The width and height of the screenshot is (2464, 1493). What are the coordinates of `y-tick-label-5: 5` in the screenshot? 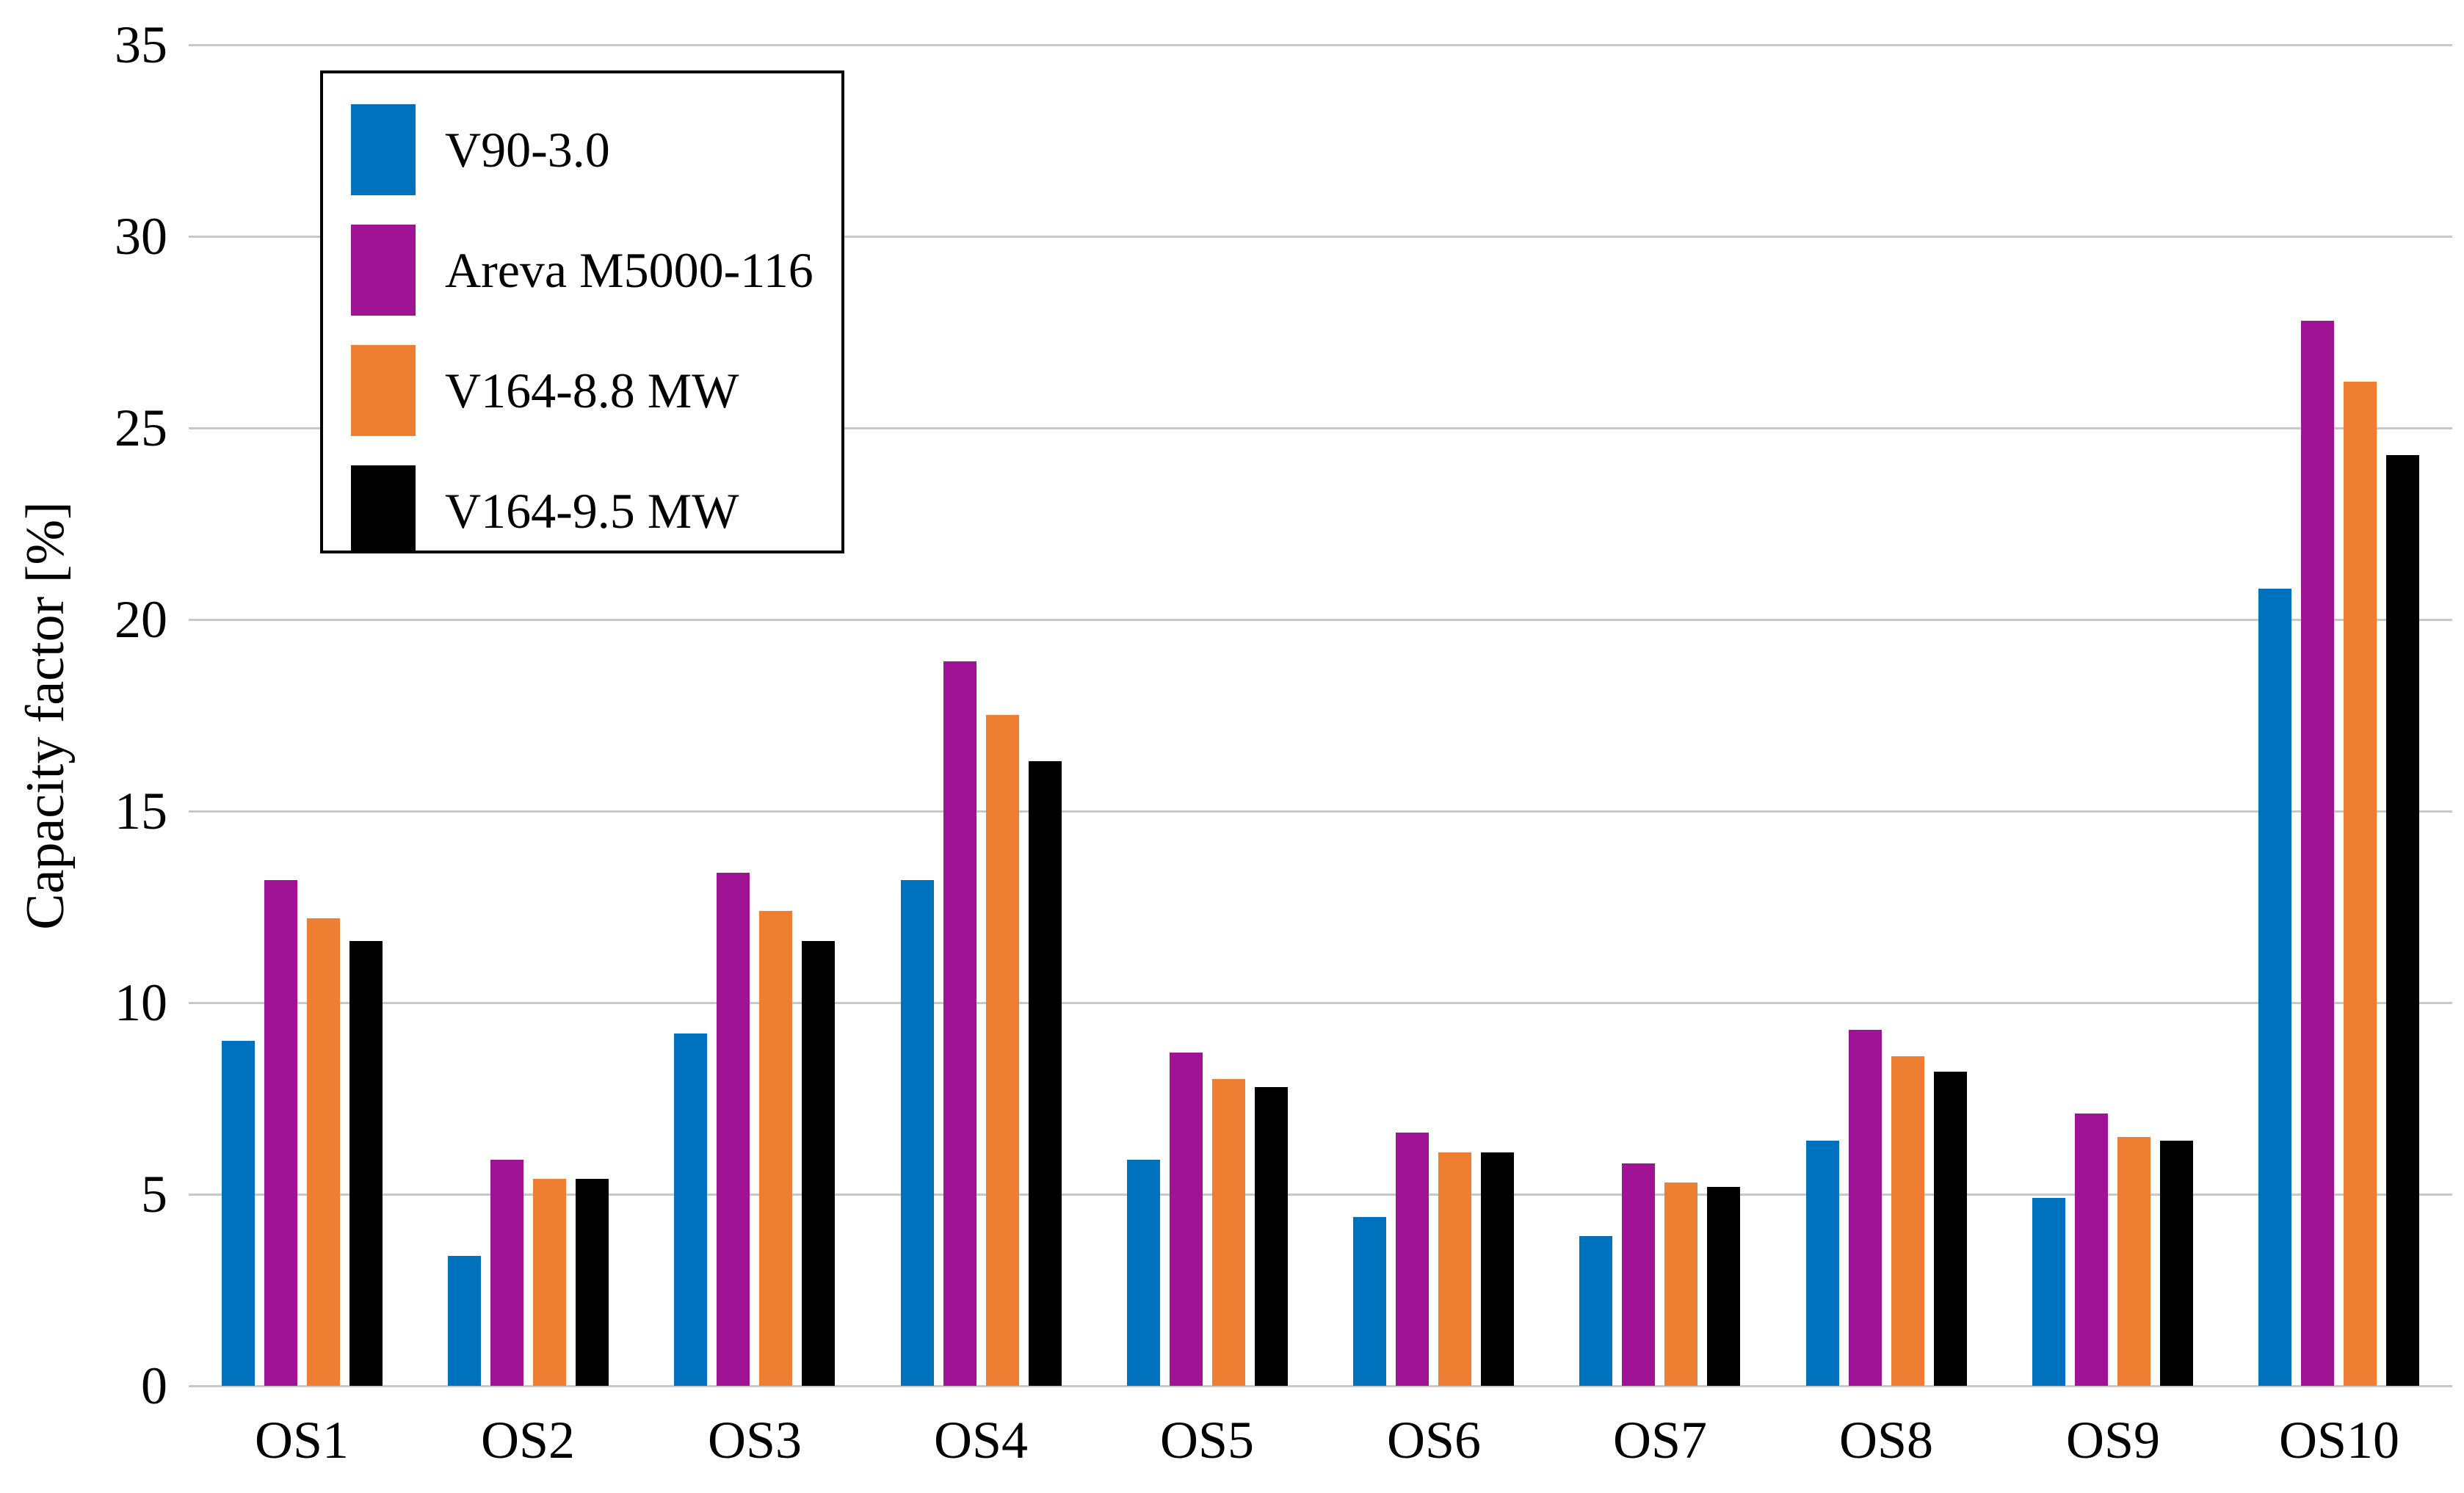 It's located at (154, 1194).